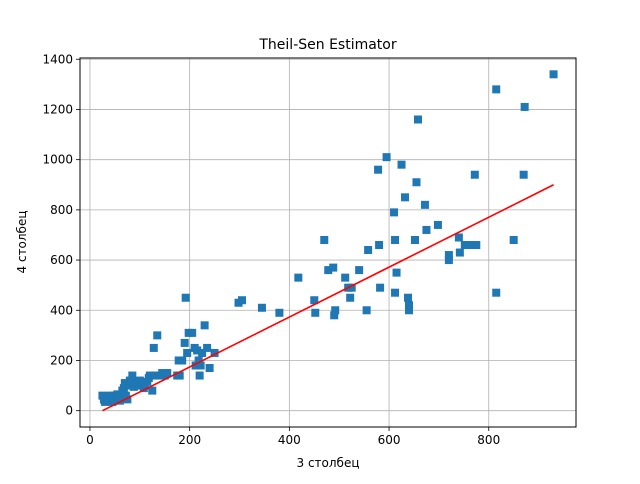  What do you see at coordinates (69, 411) in the screenshot?
I see `y-tick-label: 0` at bounding box center [69, 411].